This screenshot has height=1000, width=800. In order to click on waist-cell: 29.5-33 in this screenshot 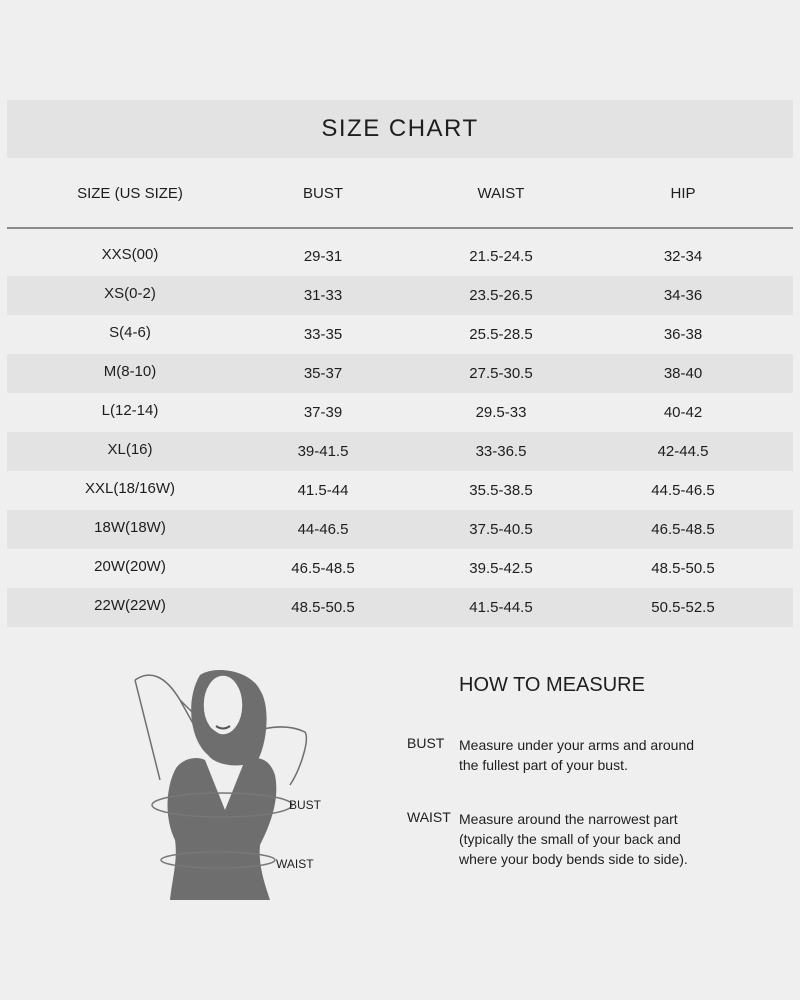, I will do `click(501, 412)`.